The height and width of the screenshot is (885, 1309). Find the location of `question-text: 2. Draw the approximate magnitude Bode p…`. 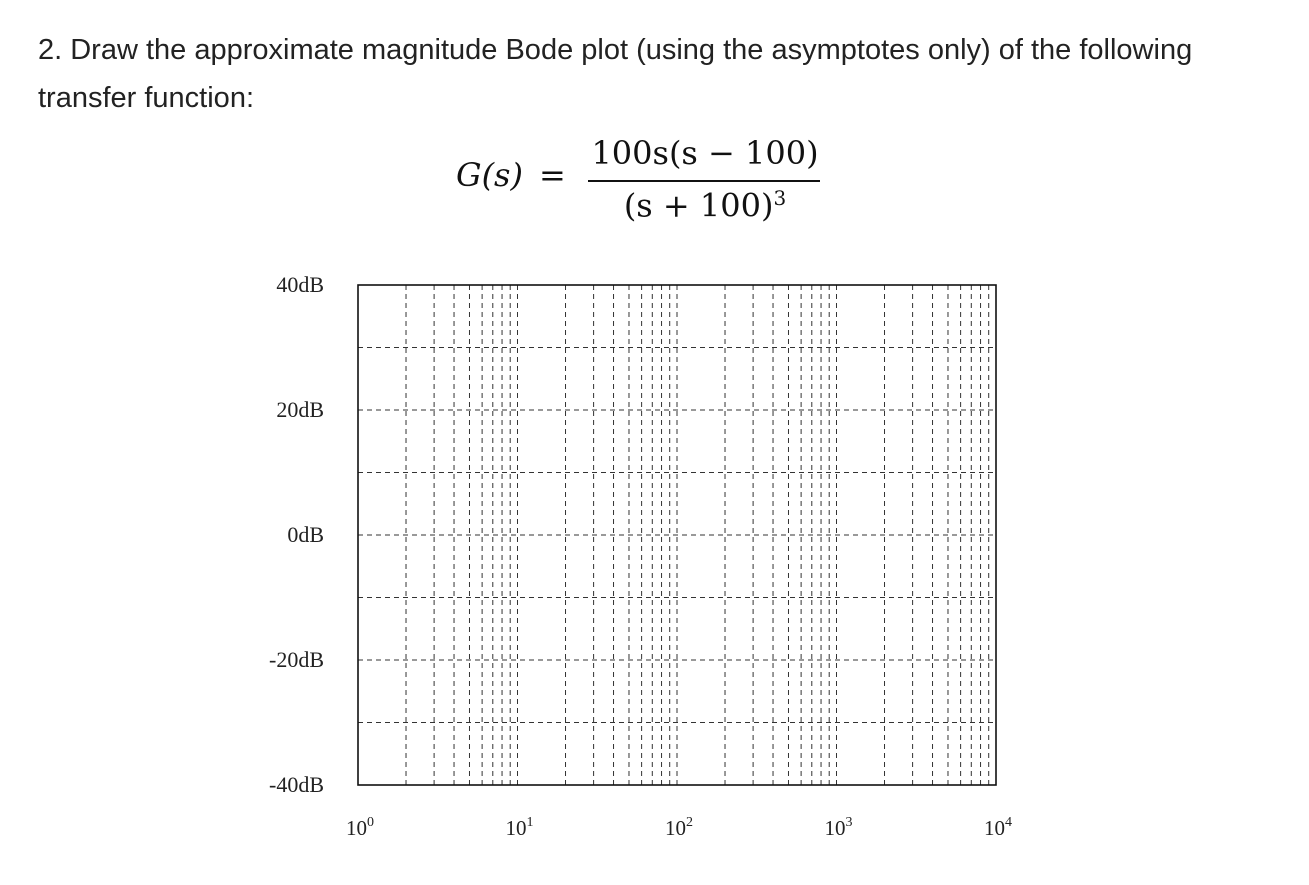

question-text: 2. Draw the approximate magnitude Bode p… is located at coordinates (615, 74).